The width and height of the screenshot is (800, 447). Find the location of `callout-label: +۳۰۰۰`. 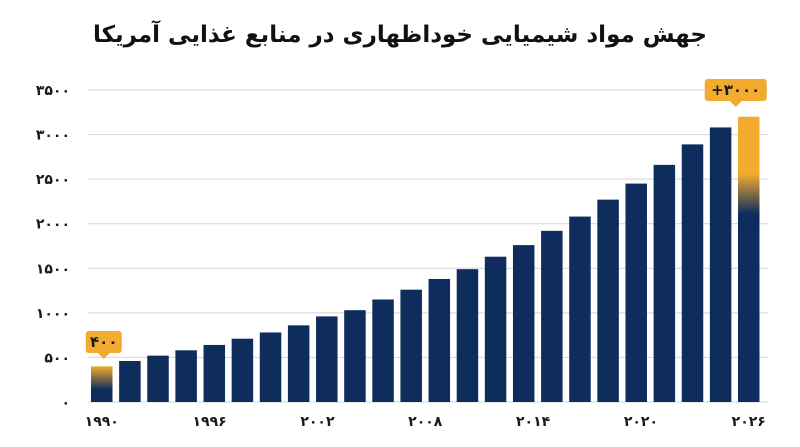

callout-label: +۳۰۰۰ is located at coordinates (735, 90).